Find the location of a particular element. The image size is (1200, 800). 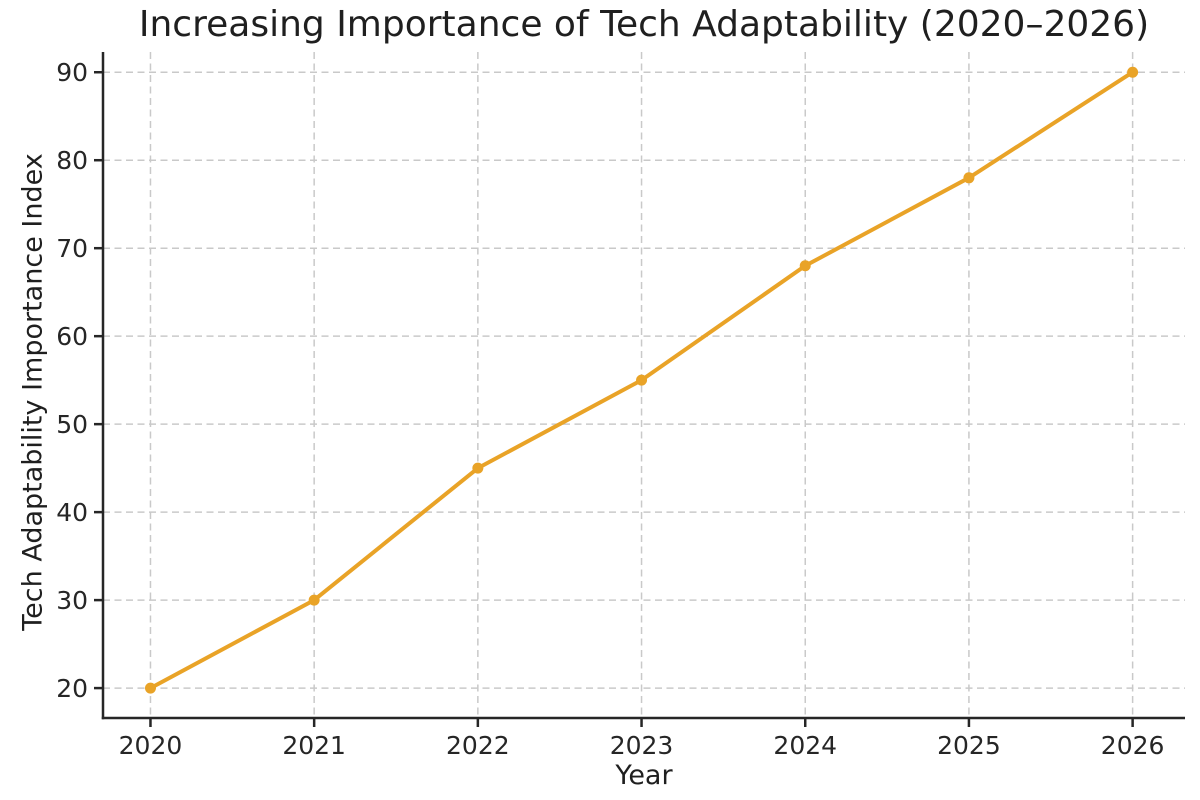

y-tick-label: 30 is located at coordinates (72, 600).